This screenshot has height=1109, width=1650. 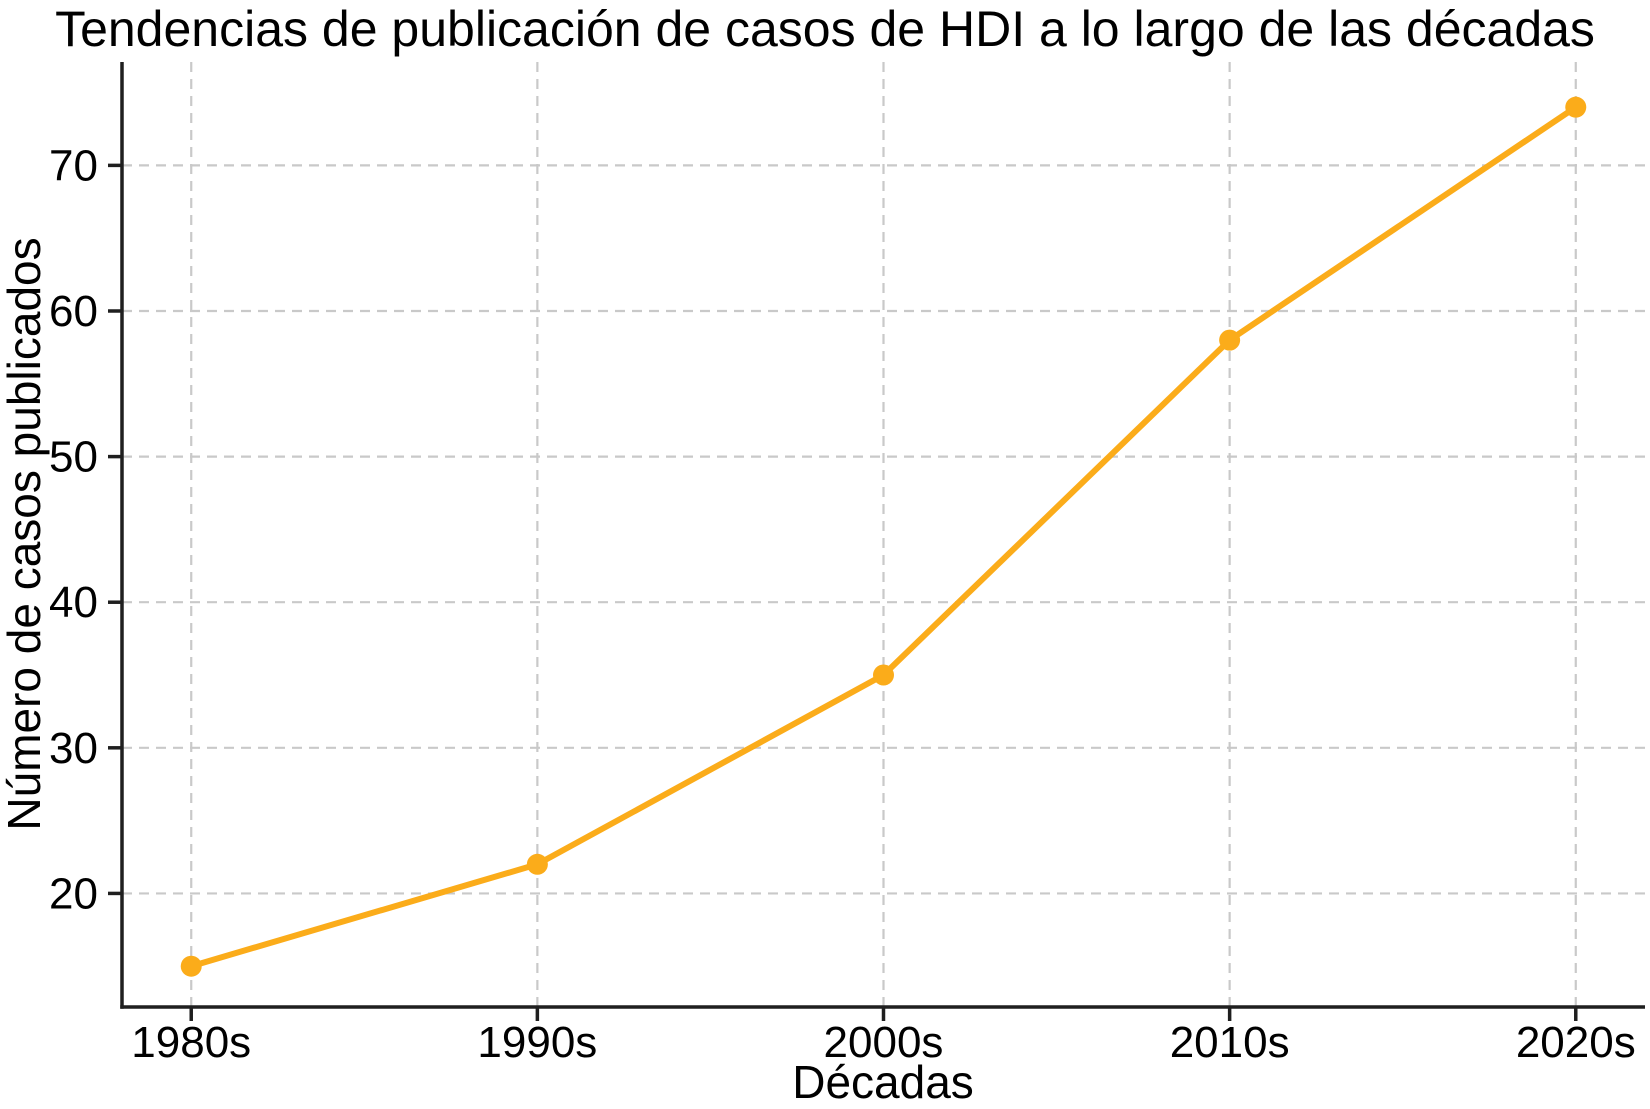 What do you see at coordinates (73, 311) in the screenshot?
I see `y-tick-label: 60` at bounding box center [73, 311].